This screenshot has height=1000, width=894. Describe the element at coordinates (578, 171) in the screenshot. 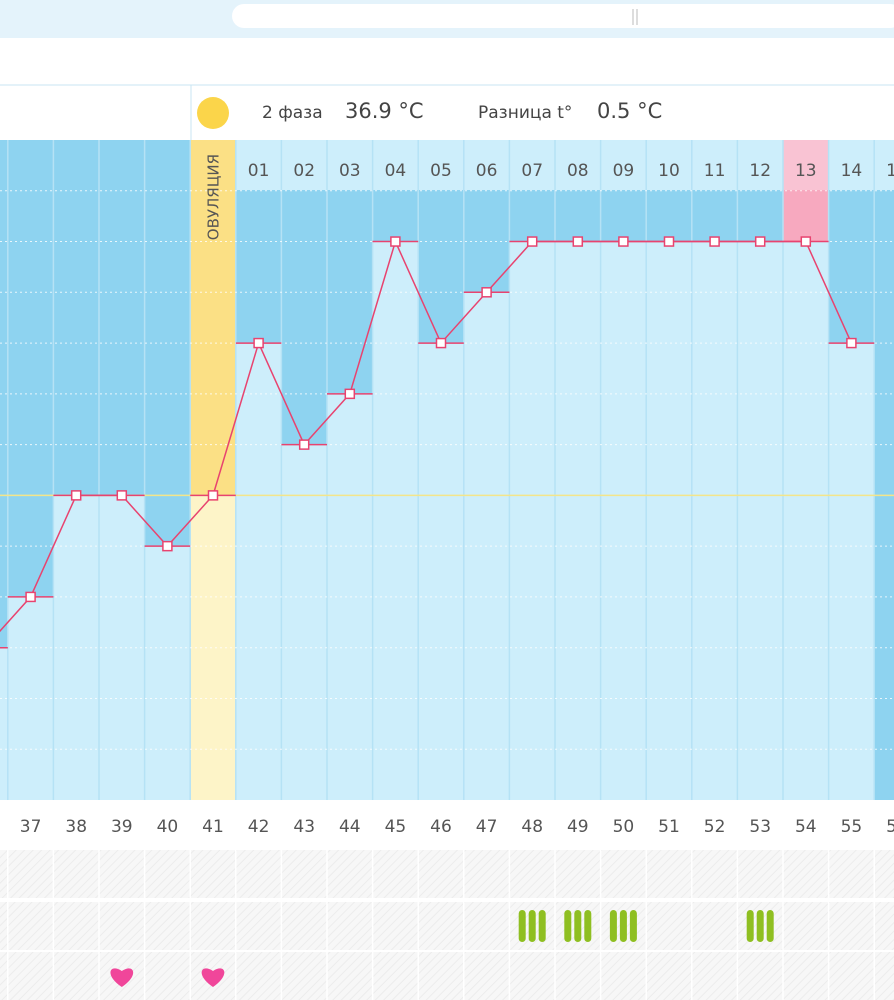

I see `cycle-day-label: 08` at that location.